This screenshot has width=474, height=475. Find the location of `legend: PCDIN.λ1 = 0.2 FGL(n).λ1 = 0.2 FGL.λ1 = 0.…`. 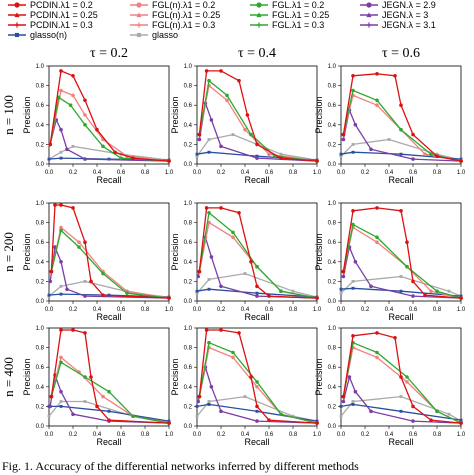

legend: PCDIN.λ1 = 0.2 FGL(n).λ1 = 0.2 FGL.λ1 = 0.… is located at coordinates (222, 20).